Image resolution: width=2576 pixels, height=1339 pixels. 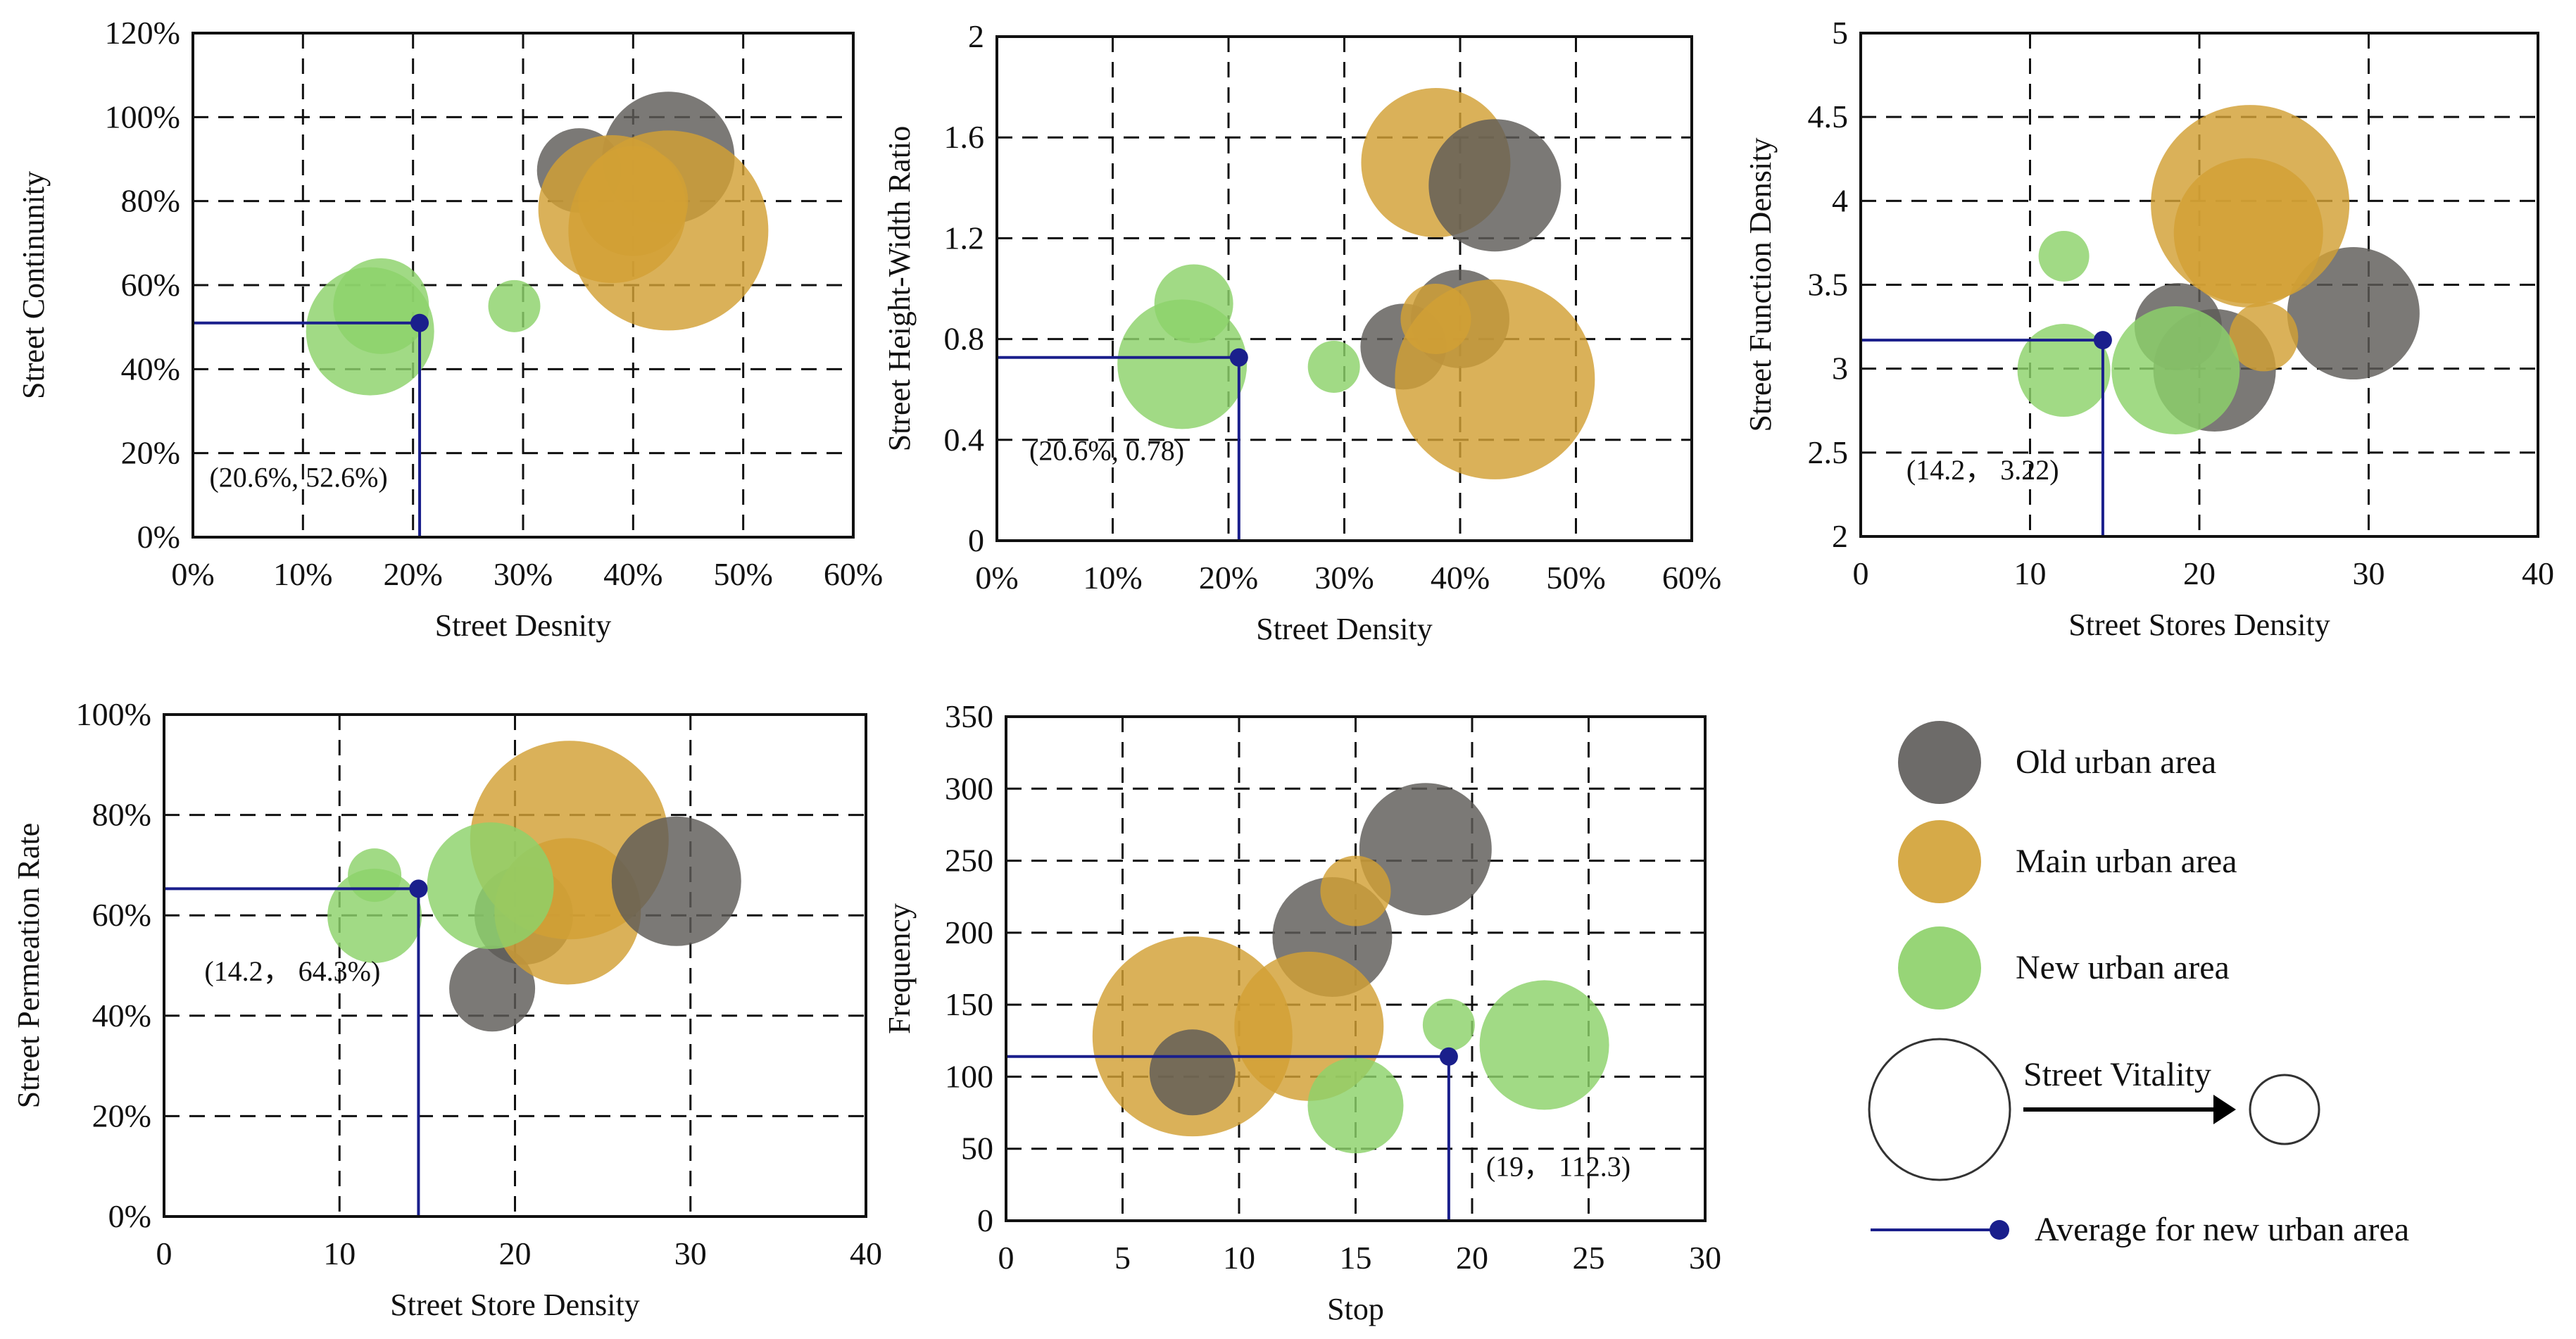 I want to click on y-tick-label: 250, so click(x=969, y=861).